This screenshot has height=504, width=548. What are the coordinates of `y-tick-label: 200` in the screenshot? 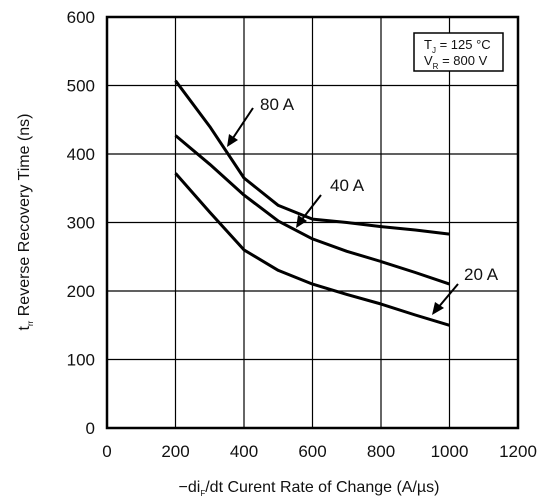 It's located at (81, 291).